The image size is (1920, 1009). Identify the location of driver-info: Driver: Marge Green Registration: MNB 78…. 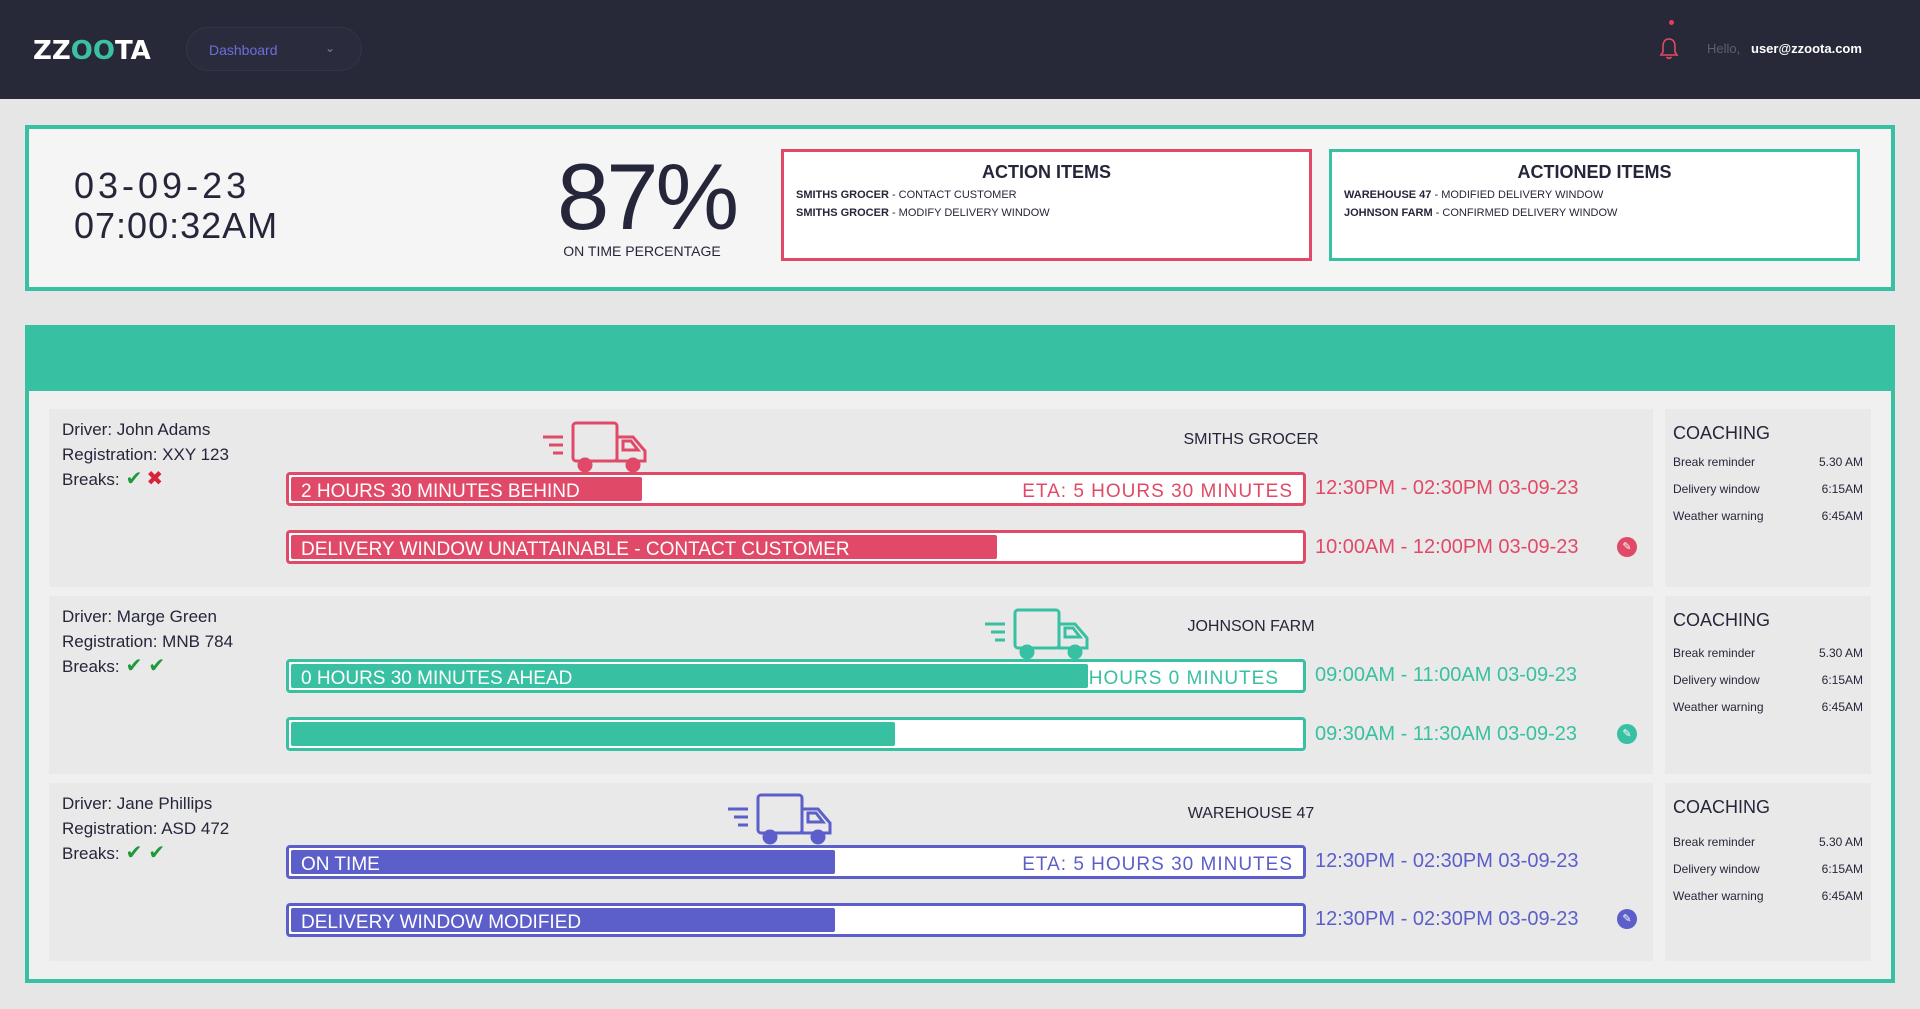
(147, 641).